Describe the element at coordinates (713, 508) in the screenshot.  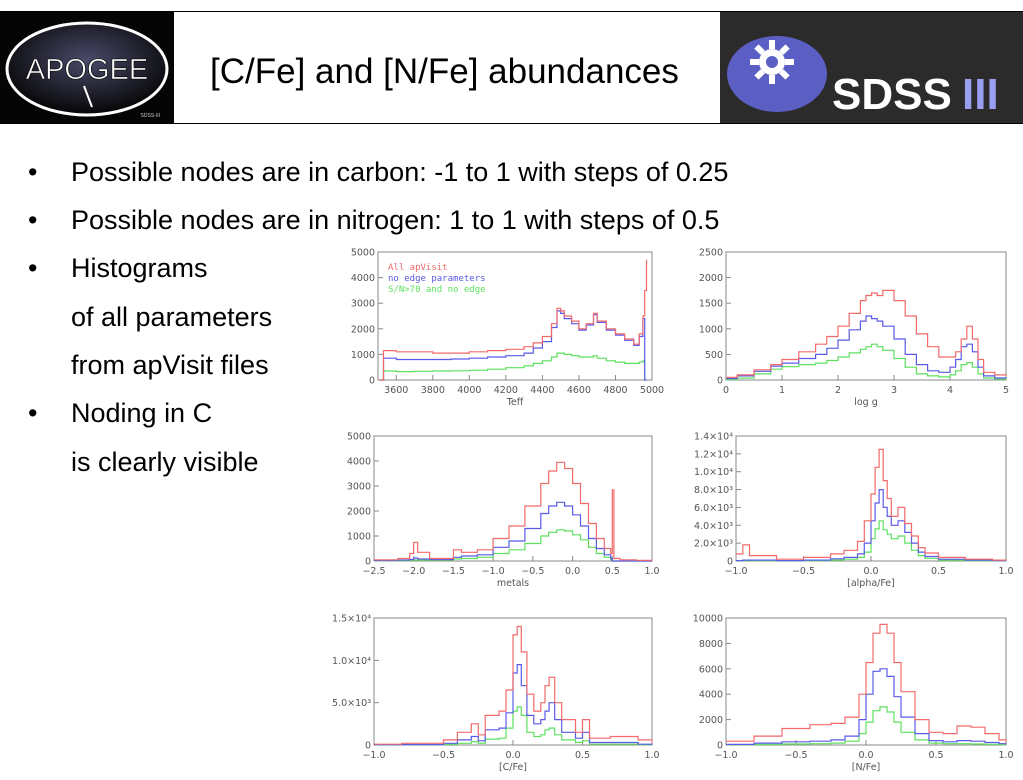
I see `y-tick-label: 6.0×10³` at that location.